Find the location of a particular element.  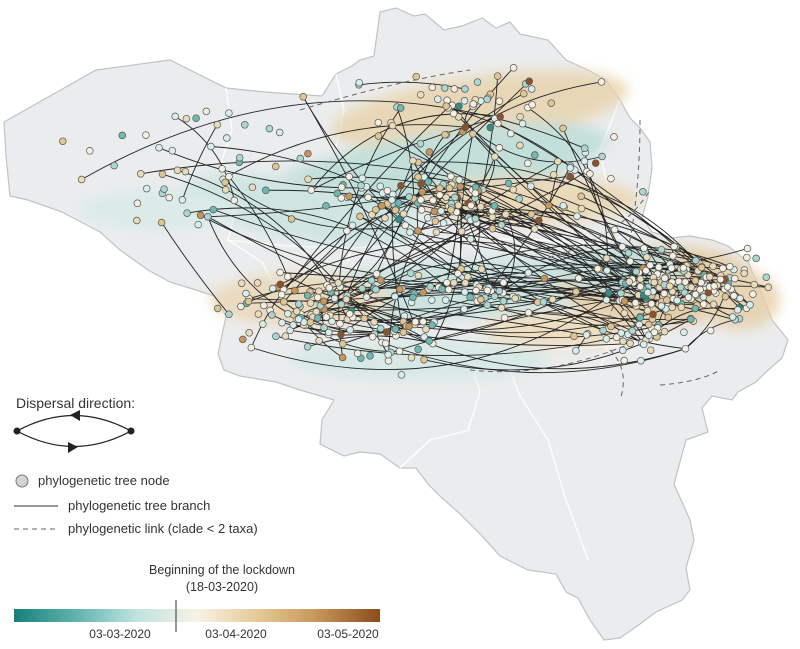

colorbar-tick-2: 03-04-2020 is located at coordinates (236, 634).